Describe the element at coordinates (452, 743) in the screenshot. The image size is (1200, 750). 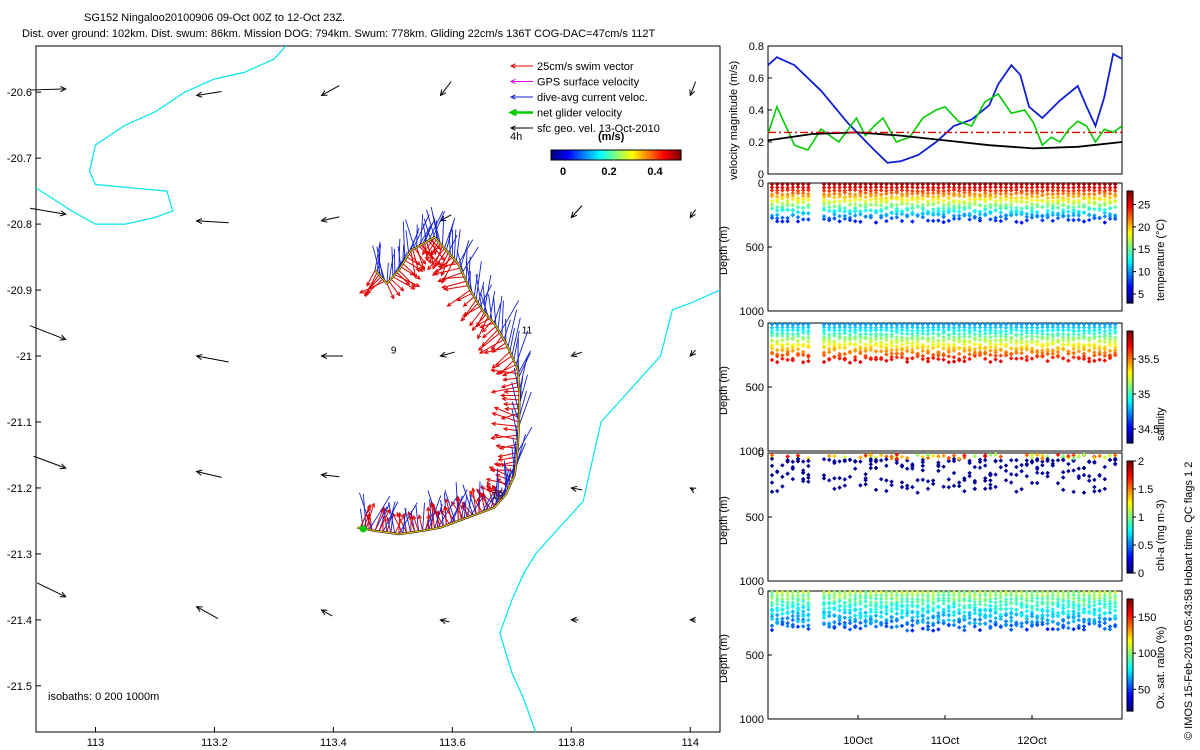
I see `map-xtick-label: 113.6` at that location.